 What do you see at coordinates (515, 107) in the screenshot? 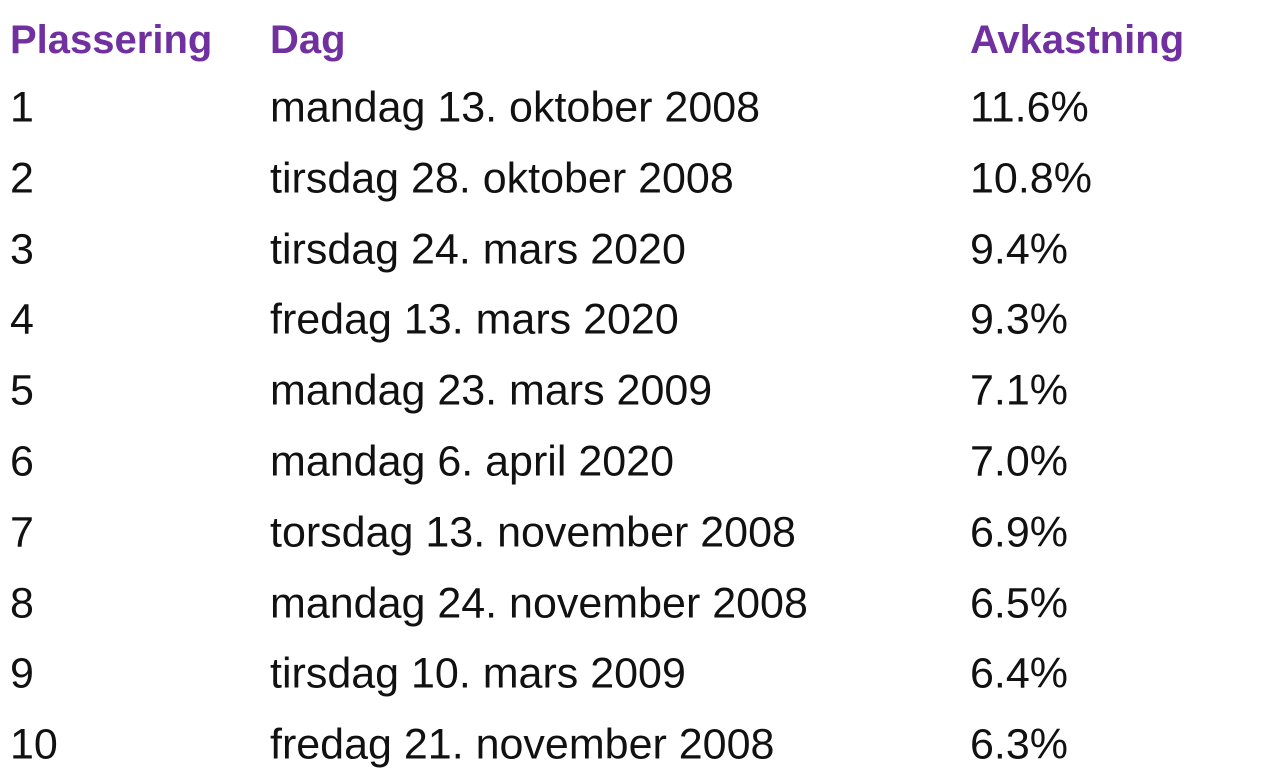
I see `day-cell: mandag 13. oktober 2008` at bounding box center [515, 107].